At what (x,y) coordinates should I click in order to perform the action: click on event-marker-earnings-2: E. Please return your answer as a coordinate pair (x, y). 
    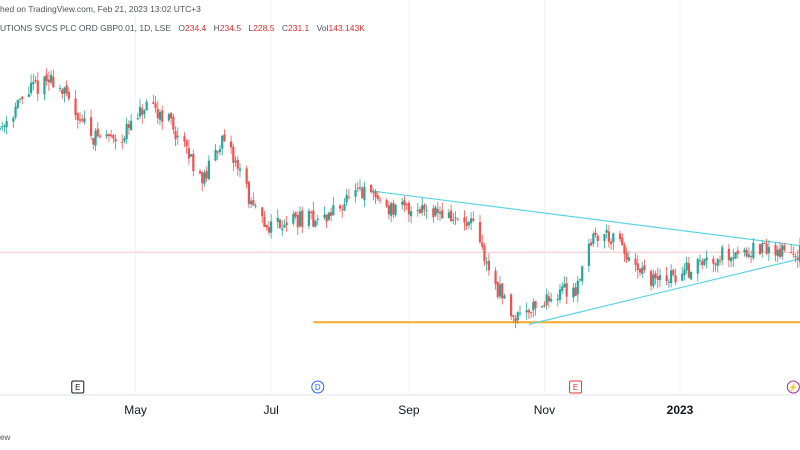
    Looking at the image, I should click on (576, 387).